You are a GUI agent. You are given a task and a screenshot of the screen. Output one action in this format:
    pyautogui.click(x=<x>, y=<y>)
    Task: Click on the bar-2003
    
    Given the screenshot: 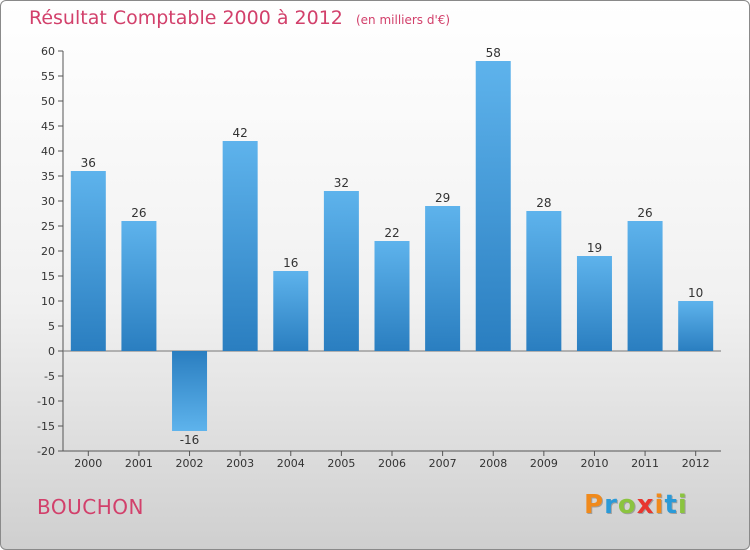 What is the action you would take?
    pyautogui.click(x=240, y=246)
    